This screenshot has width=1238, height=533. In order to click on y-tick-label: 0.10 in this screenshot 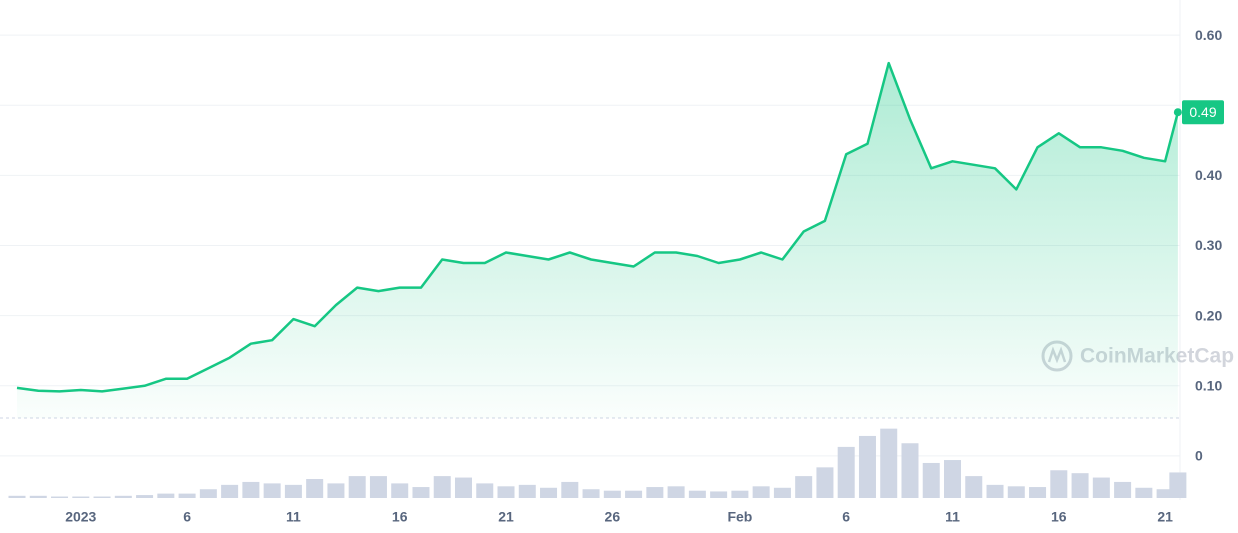, I will do `click(1208, 385)`.